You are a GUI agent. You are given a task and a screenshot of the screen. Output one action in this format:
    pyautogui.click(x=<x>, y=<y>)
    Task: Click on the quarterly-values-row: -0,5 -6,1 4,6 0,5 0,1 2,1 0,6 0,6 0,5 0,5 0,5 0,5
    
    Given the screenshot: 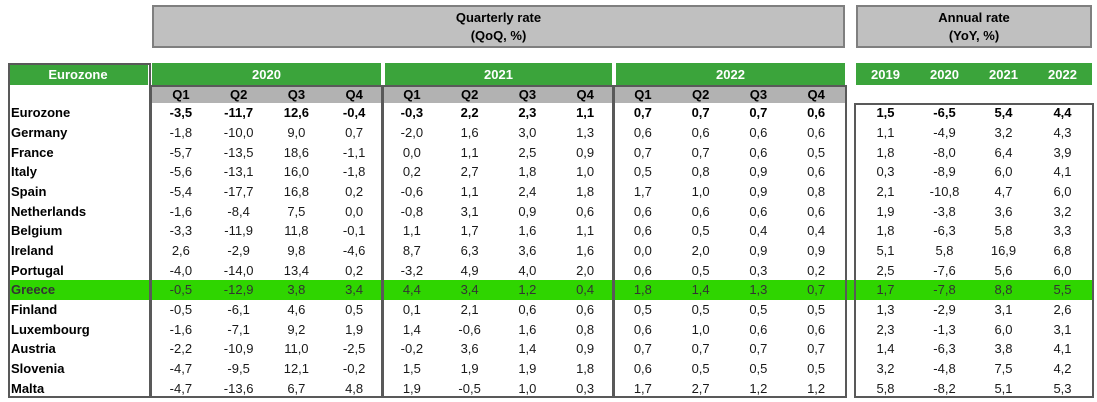 What is the action you would take?
    pyautogui.click(x=498, y=310)
    